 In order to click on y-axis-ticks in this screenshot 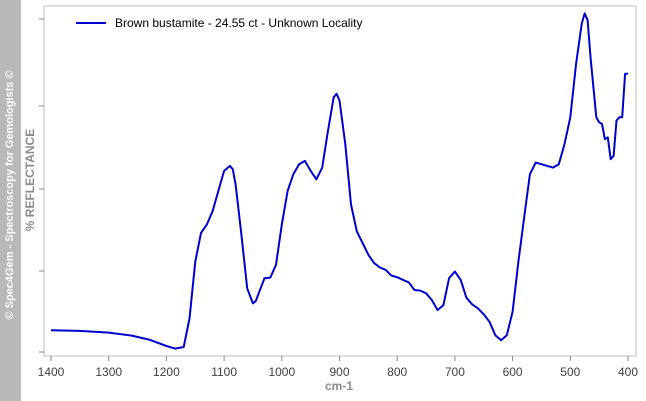, I will do `click(41, 185)`.